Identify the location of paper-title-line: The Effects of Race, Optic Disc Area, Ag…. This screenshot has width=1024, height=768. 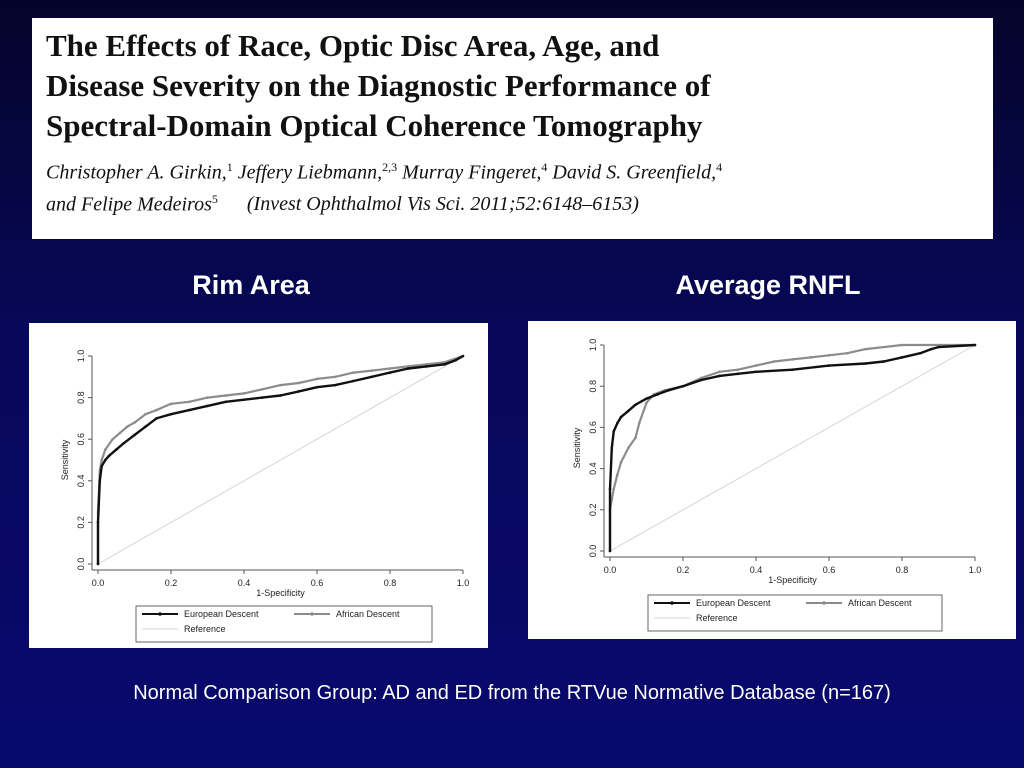
(353, 45).